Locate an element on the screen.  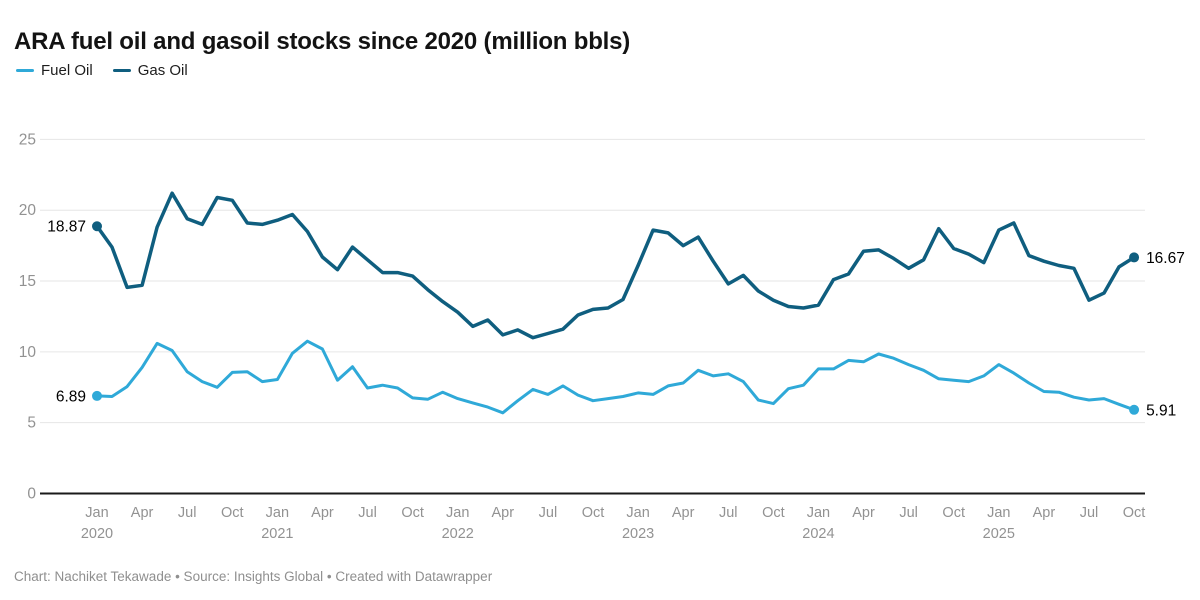
legend-item-gas-oil: Gas Oil is located at coordinates (150, 70).